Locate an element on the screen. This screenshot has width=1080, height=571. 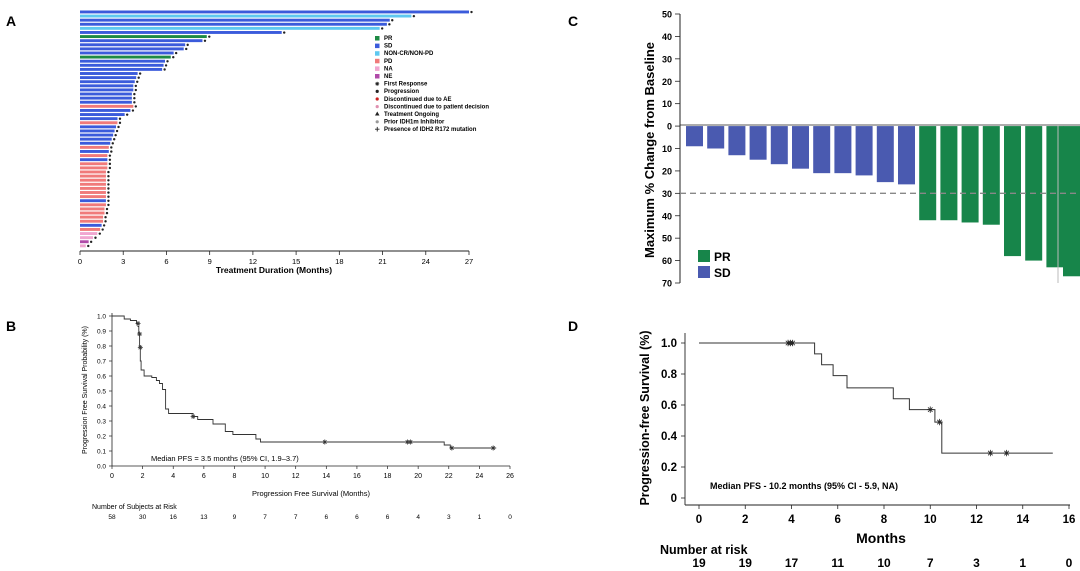
c-y-tick-label: 10 is located at coordinates (667, 149).